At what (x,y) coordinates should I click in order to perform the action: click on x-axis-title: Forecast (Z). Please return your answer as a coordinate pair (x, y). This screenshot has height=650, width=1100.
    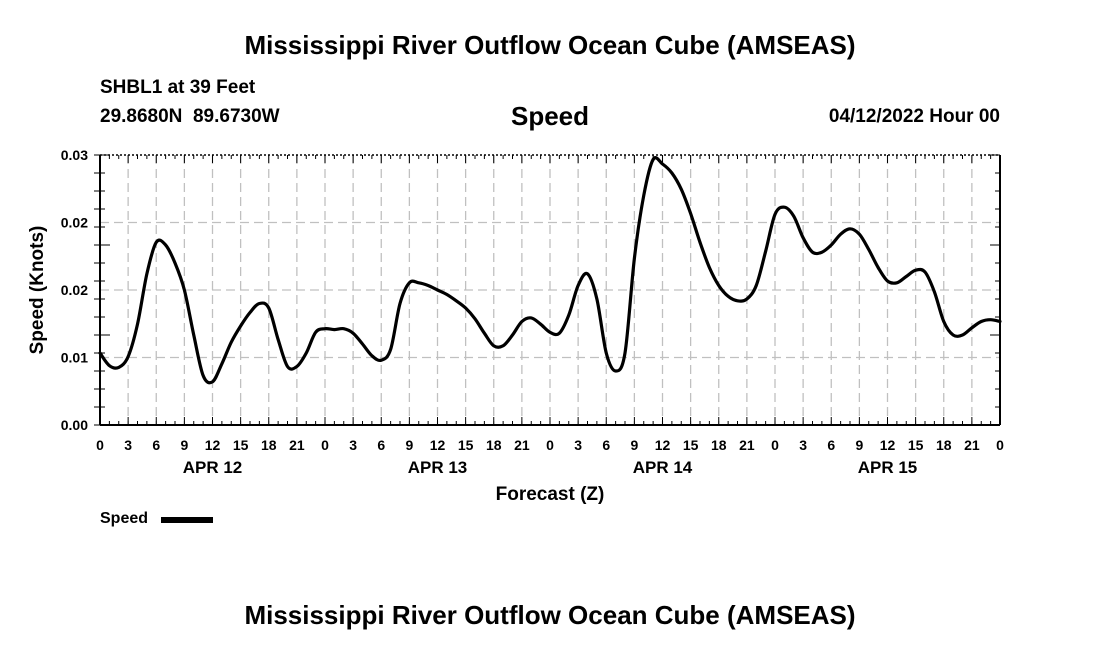
    Looking at the image, I should click on (550, 494).